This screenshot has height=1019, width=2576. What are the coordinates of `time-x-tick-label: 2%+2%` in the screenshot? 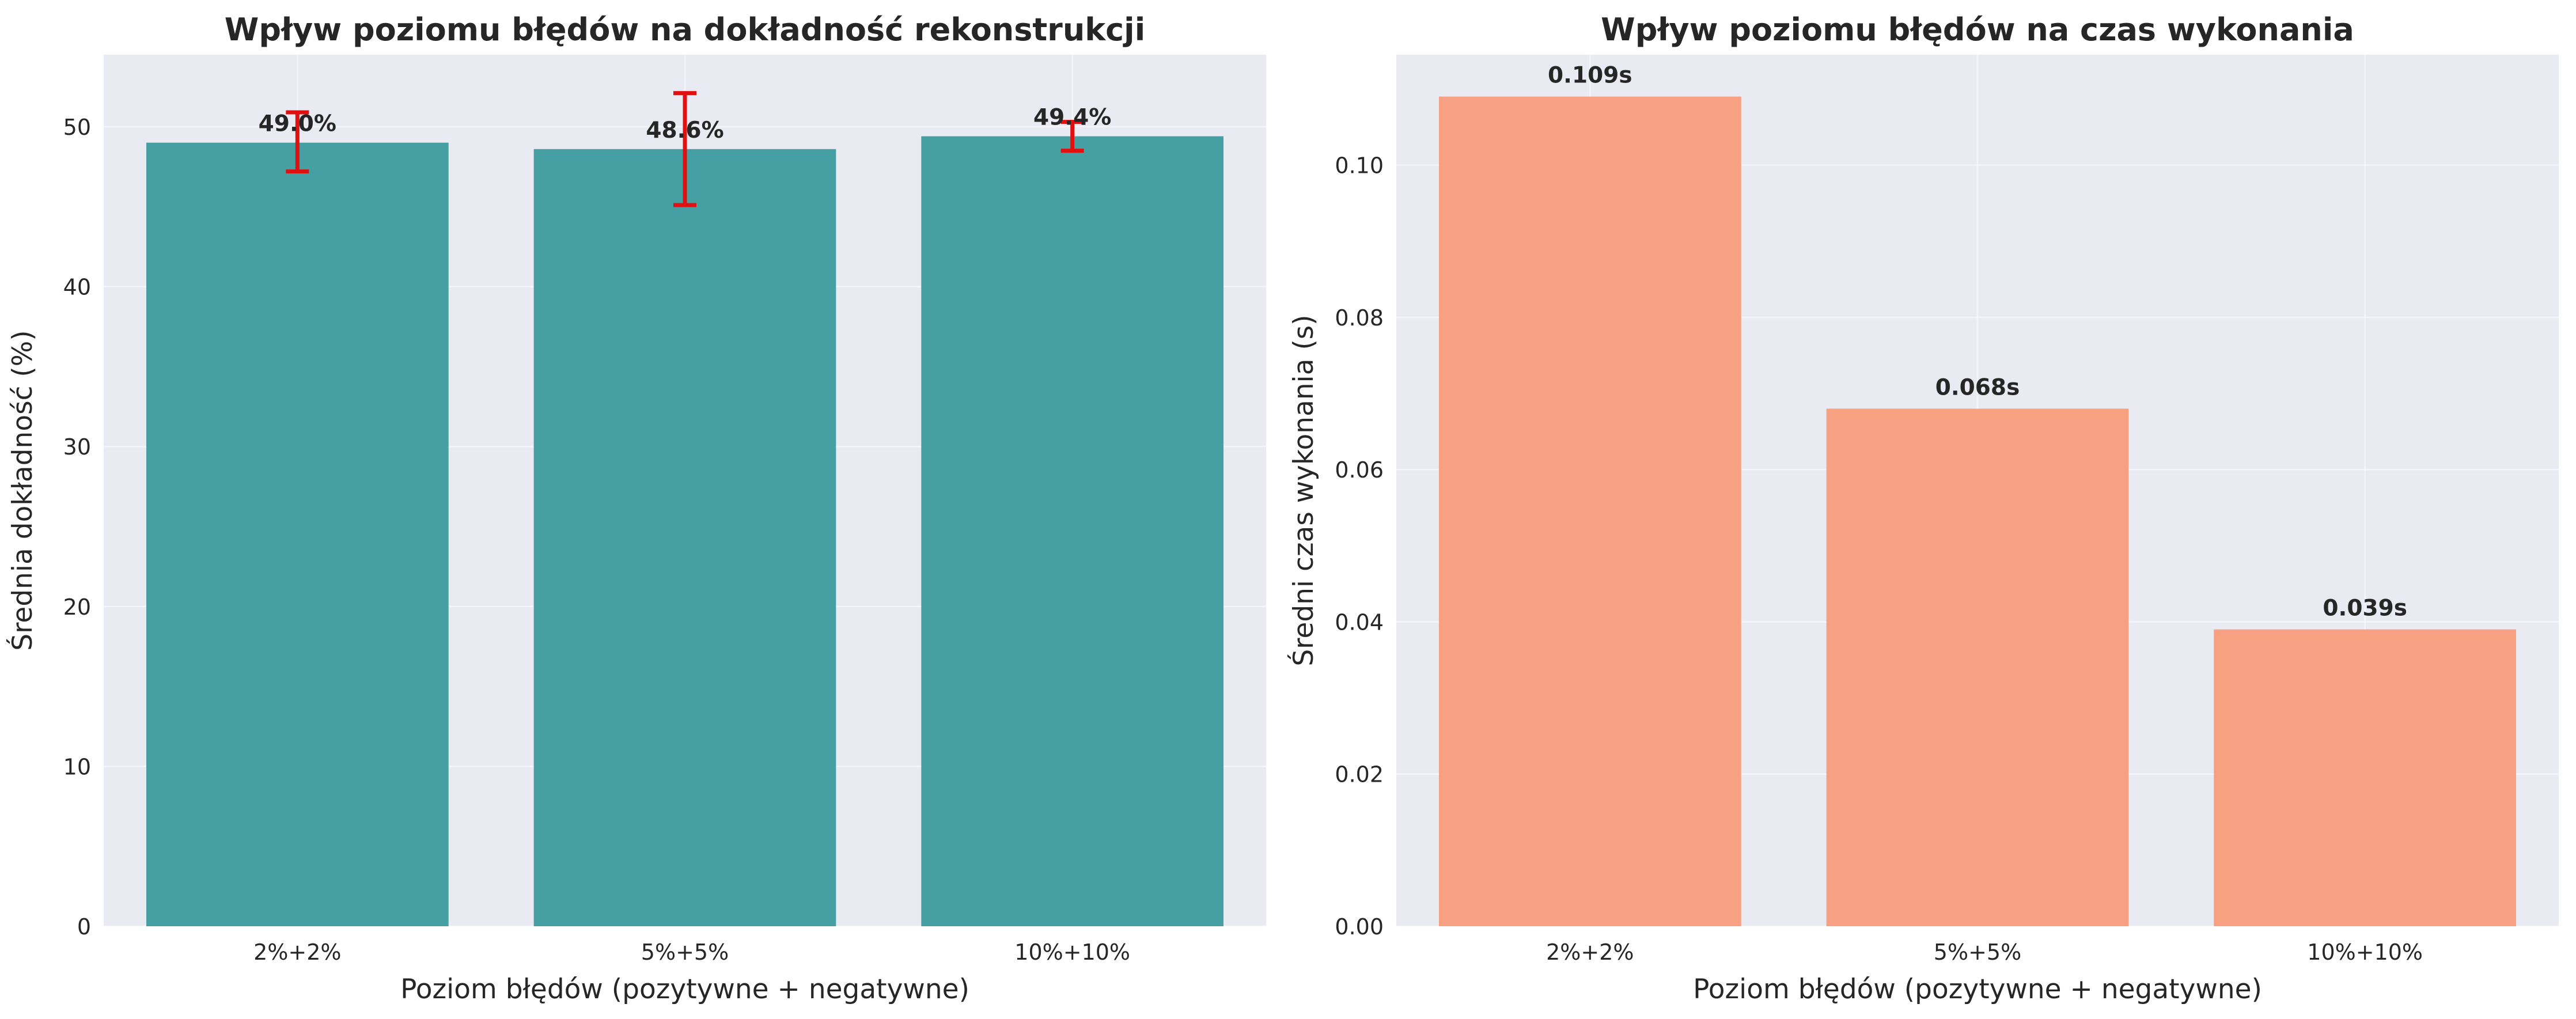 It's located at (1590, 952).